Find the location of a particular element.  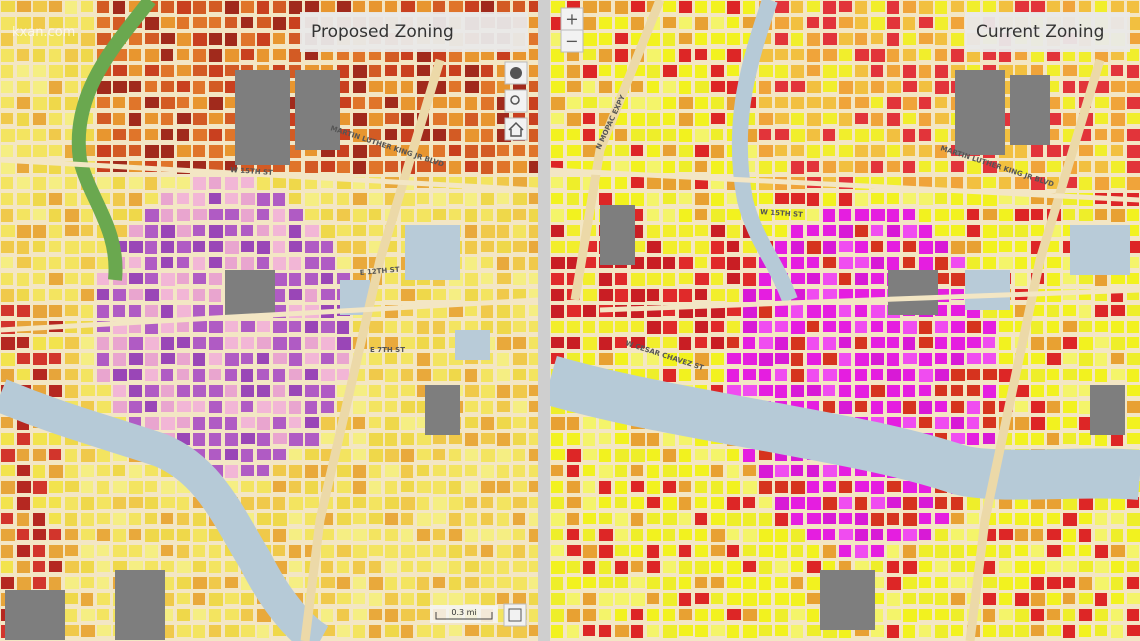

info-icon is located at coordinates (516, 73).